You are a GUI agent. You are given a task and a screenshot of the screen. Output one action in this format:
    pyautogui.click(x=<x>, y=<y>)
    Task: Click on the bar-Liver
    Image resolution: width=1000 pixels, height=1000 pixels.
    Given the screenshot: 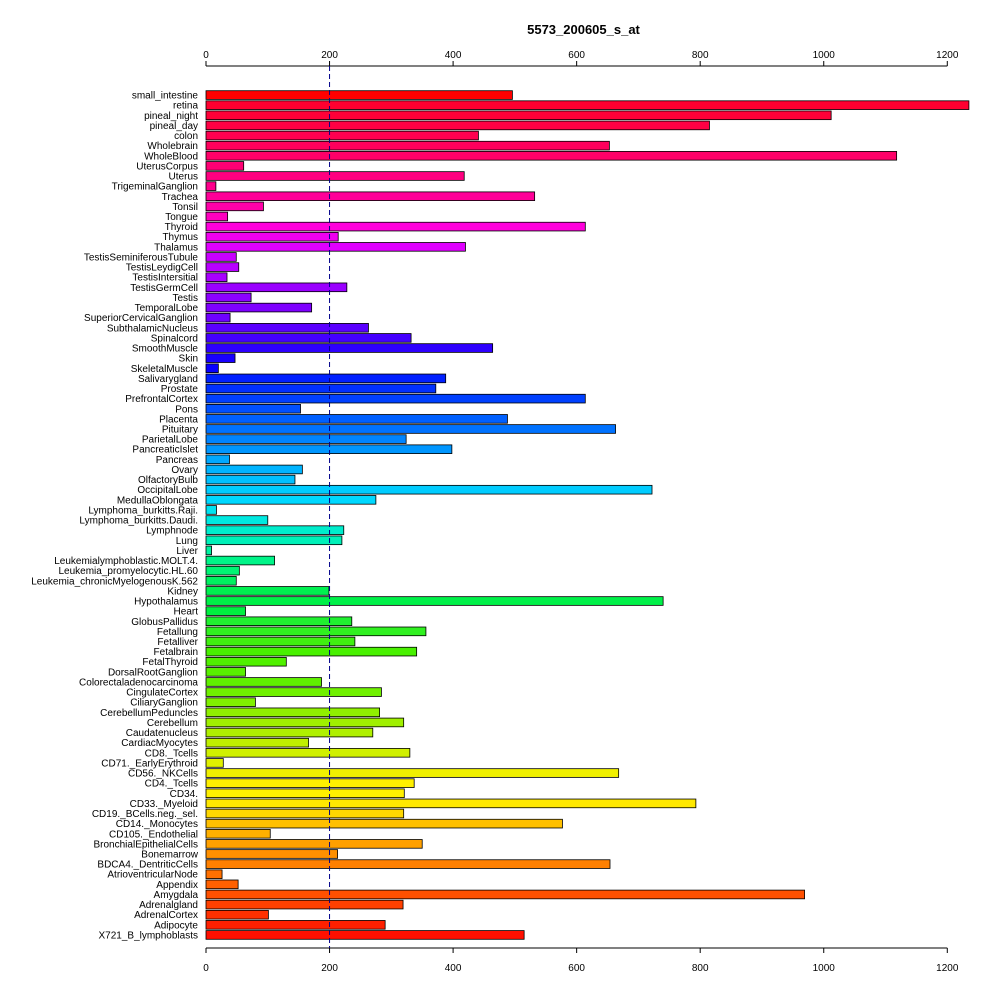 What is the action you would take?
    pyautogui.click(x=208, y=550)
    